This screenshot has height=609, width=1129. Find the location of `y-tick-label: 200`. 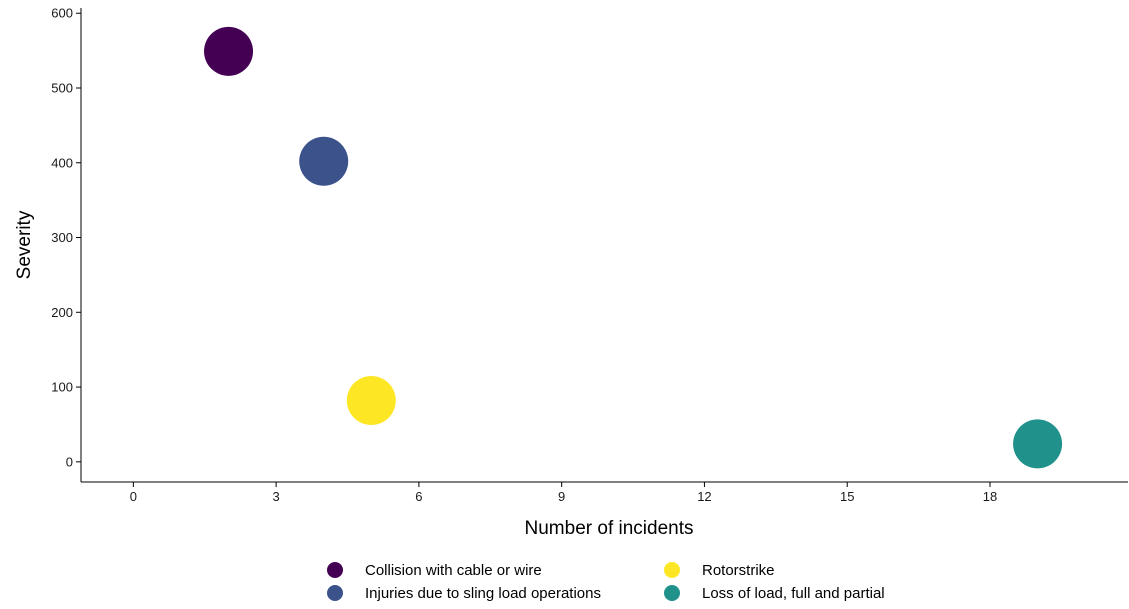

y-tick-label: 200 is located at coordinates (62, 312).